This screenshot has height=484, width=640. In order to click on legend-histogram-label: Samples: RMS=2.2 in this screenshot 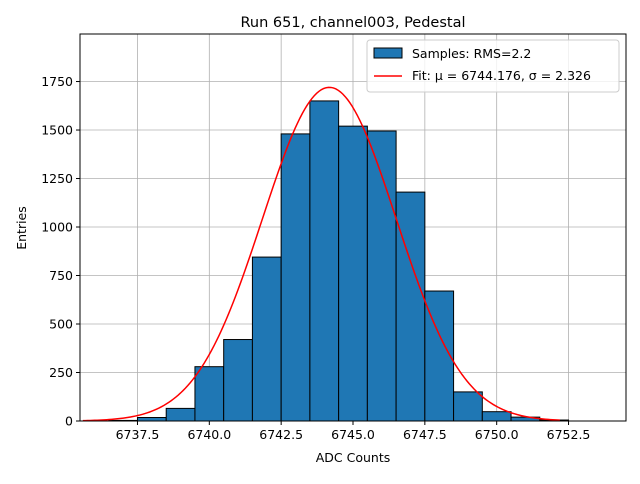, I will do `click(471, 53)`.